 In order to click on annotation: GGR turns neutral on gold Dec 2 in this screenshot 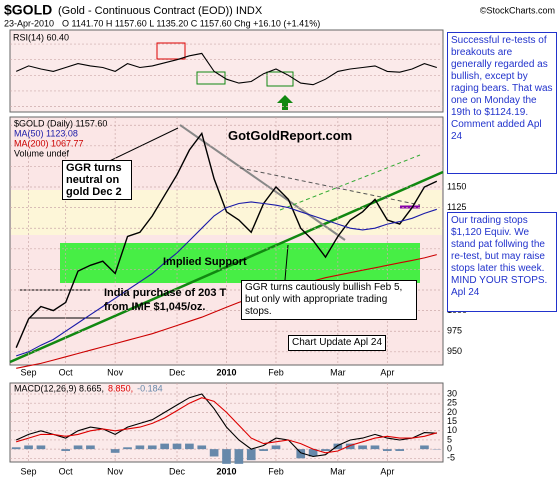, I will do `click(97, 180)`.